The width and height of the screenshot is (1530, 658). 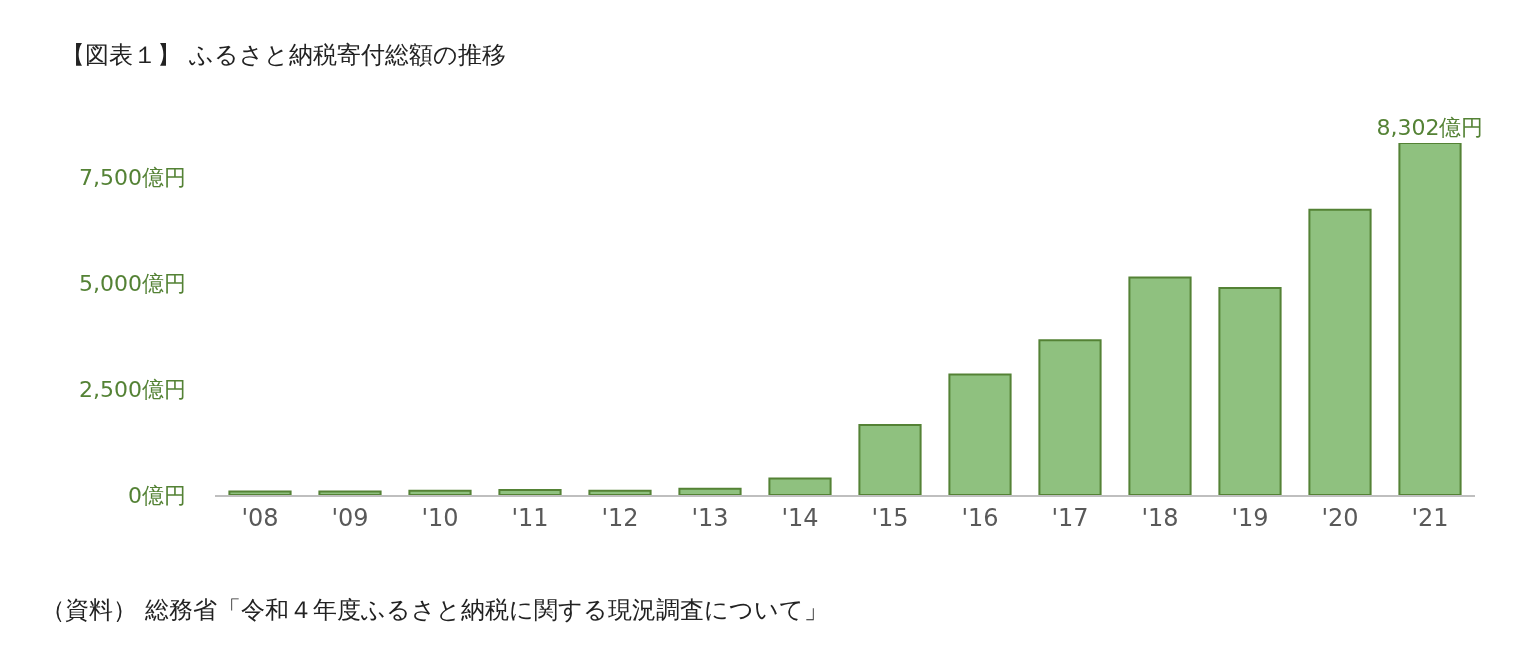 What do you see at coordinates (283, 54) in the screenshot?
I see `chart-title: 【図表１】 ふるさと納税寄付総額の推移` at bounding box center [283, 54].